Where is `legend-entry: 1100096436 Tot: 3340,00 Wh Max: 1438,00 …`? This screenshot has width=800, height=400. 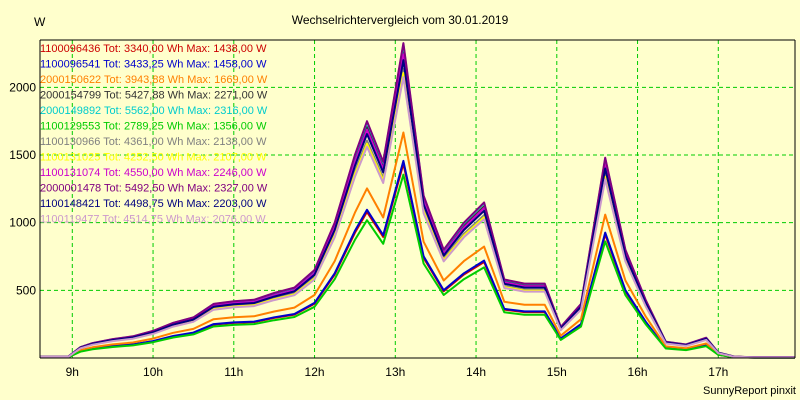
legend-entry: 1100096436 Tot: 3340,00 Wh Max: 1438,00 … is located at coordinates (153, 49).